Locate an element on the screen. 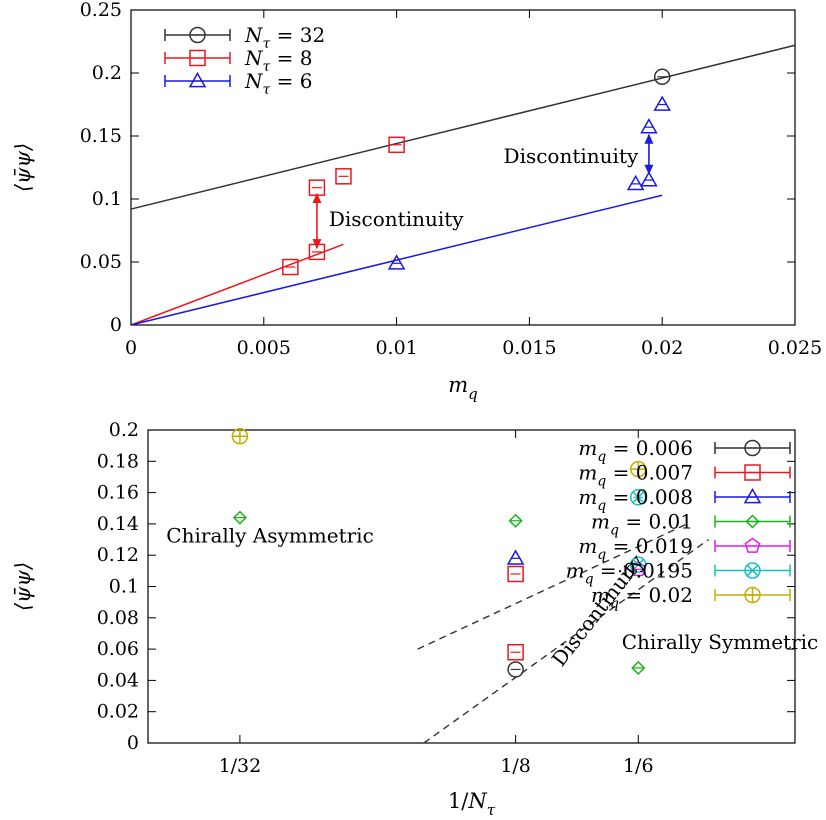 The image size is (826, 820). x-axis-label: mq is located at coordinates (463, 388).